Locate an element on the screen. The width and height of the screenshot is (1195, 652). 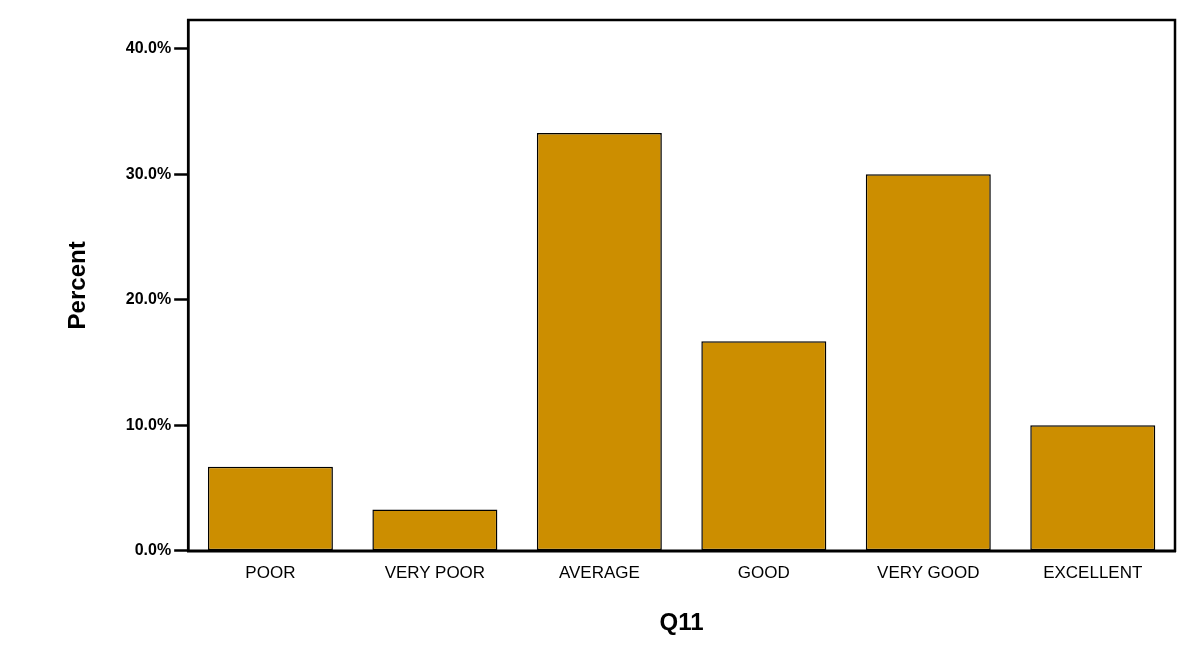
x-tick-label: GOOD is located at coordinates (763, 572).